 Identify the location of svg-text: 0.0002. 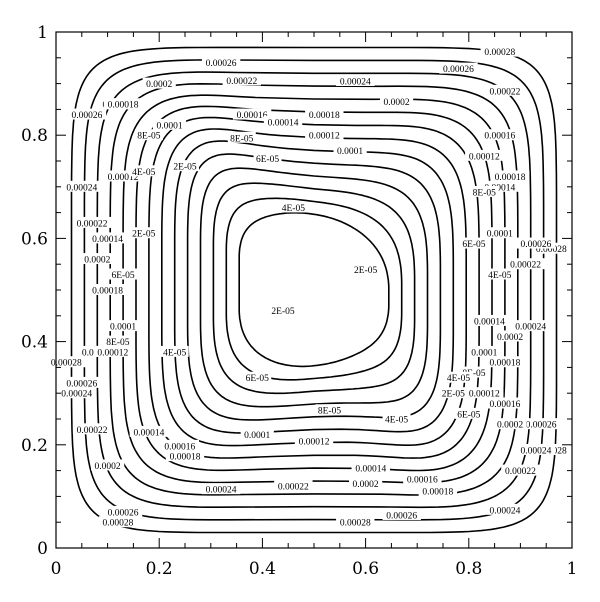
(510, 426).